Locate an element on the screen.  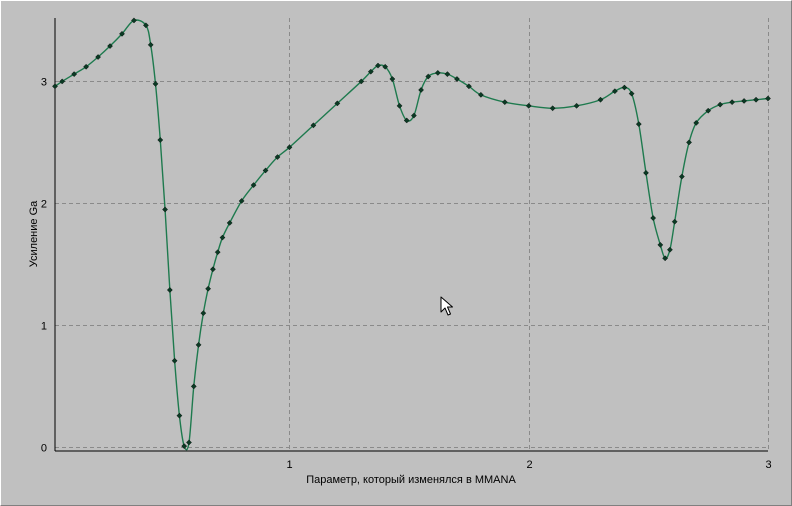
y-tick-label: 3 is located at coordinates (44, 83).